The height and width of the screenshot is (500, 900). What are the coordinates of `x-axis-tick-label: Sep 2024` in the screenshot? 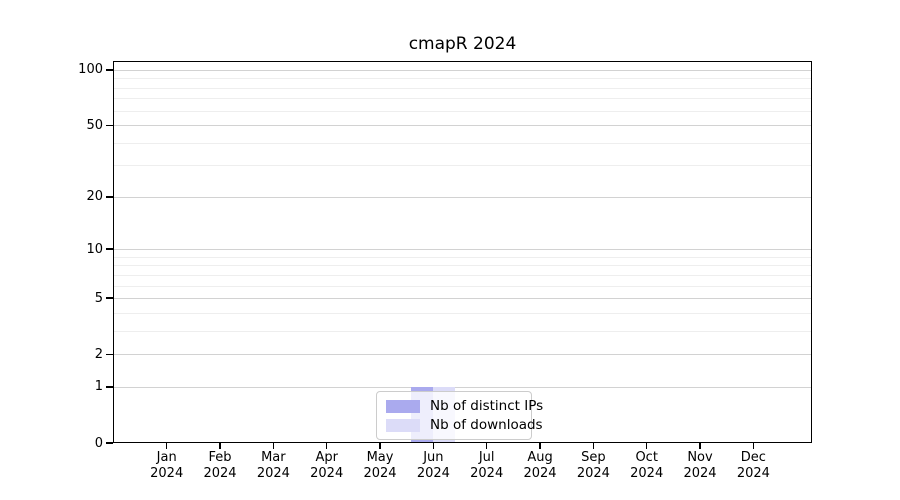 It's located at (593, 466).